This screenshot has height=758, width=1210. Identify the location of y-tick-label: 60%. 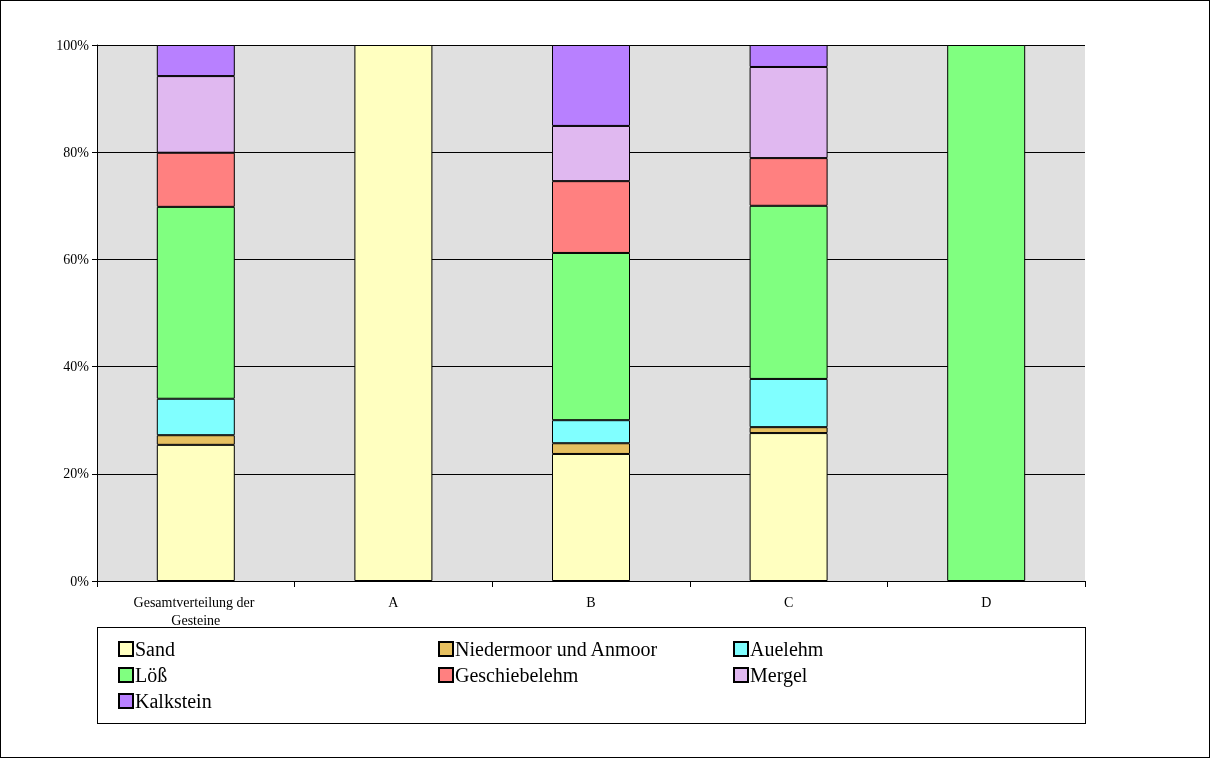
(76, 259).